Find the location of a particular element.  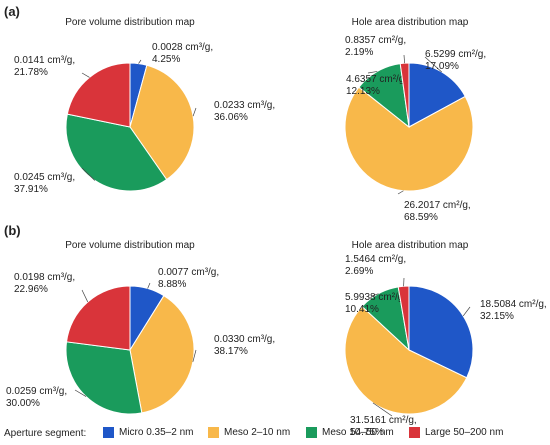

leader-line-a-pore-large is located at coordinates (85, 75).